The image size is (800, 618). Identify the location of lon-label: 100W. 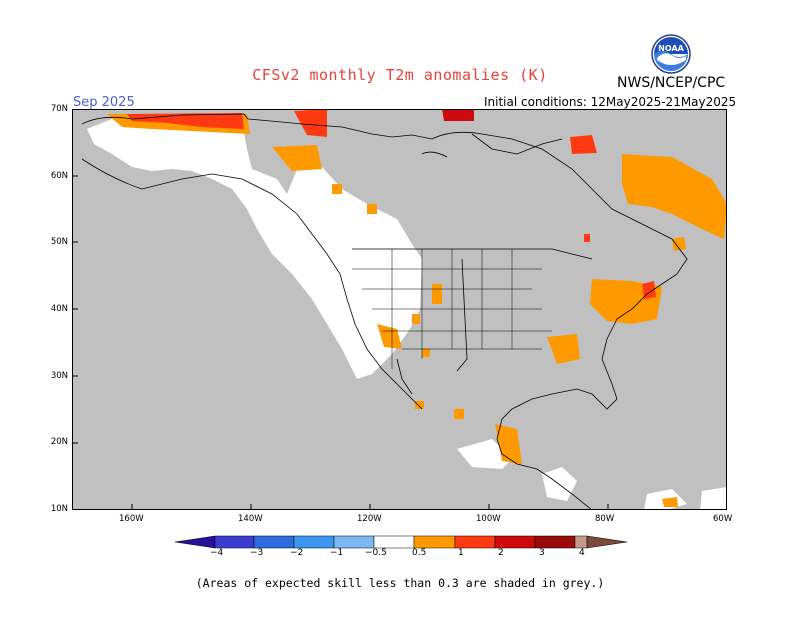
(488, 519).